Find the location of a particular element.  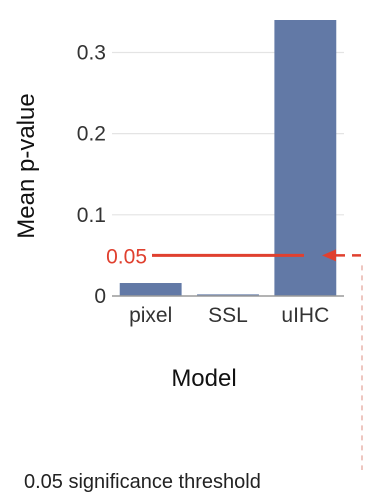

threshold-arrow-icon is located at coordinates (329, 255).